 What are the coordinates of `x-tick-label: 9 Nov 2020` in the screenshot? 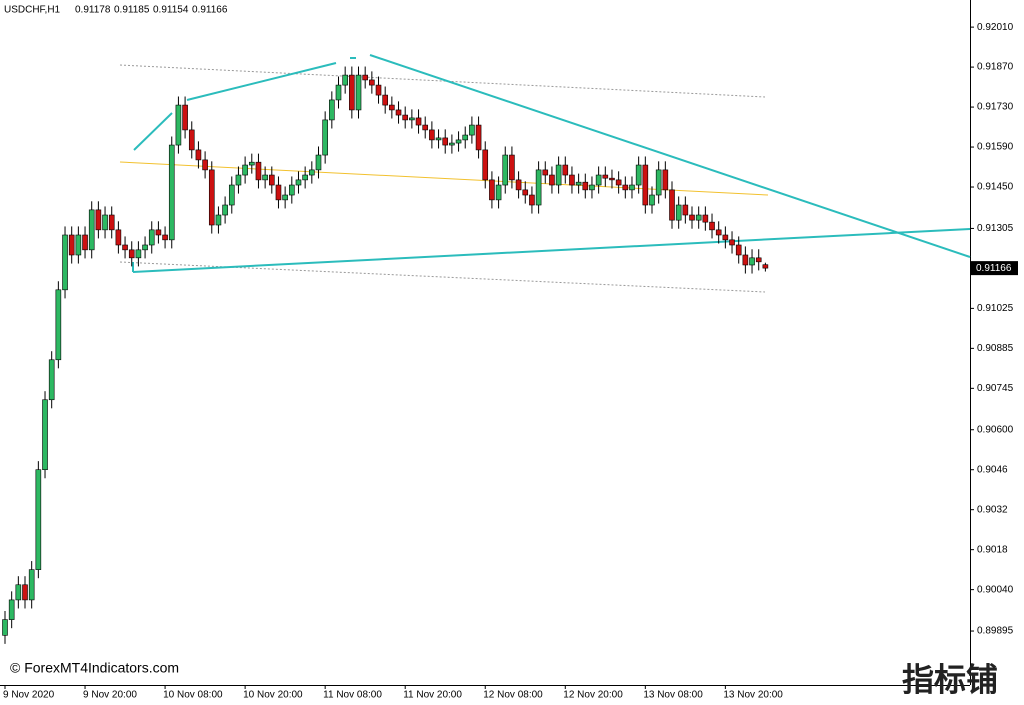 It's located at (29, 695).